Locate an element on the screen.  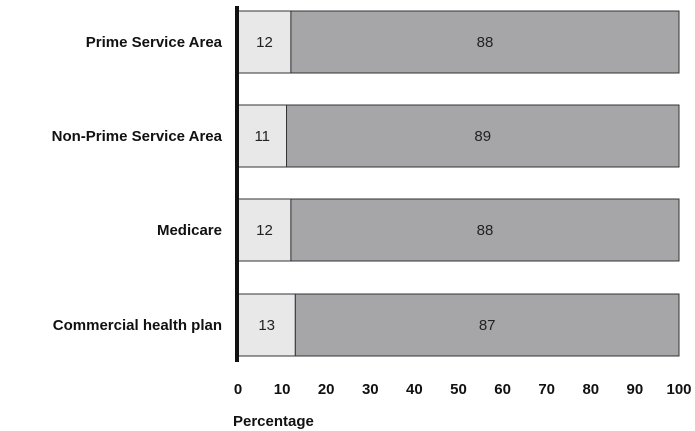
data-label-1-row-4: 13 is located at coordinates (266, 325).